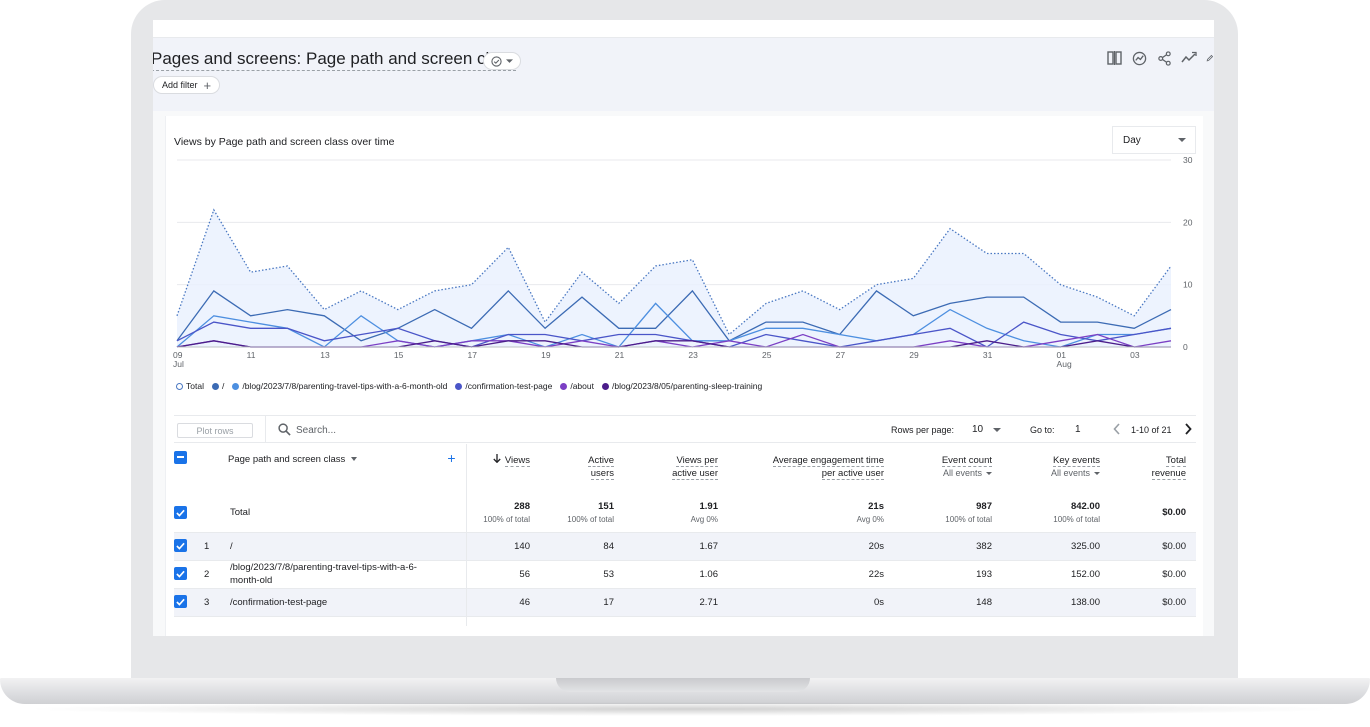 The image size is (1370, 727). I want to click on series-line-total, so click(674, 272).